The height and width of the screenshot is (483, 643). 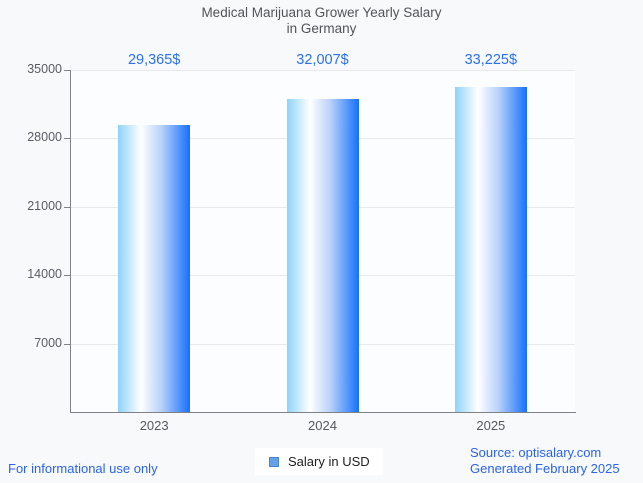 What do you see at coordinates (154, 268) in the screenshot?
I see `bar-2023` at bounding box center [154, 268].